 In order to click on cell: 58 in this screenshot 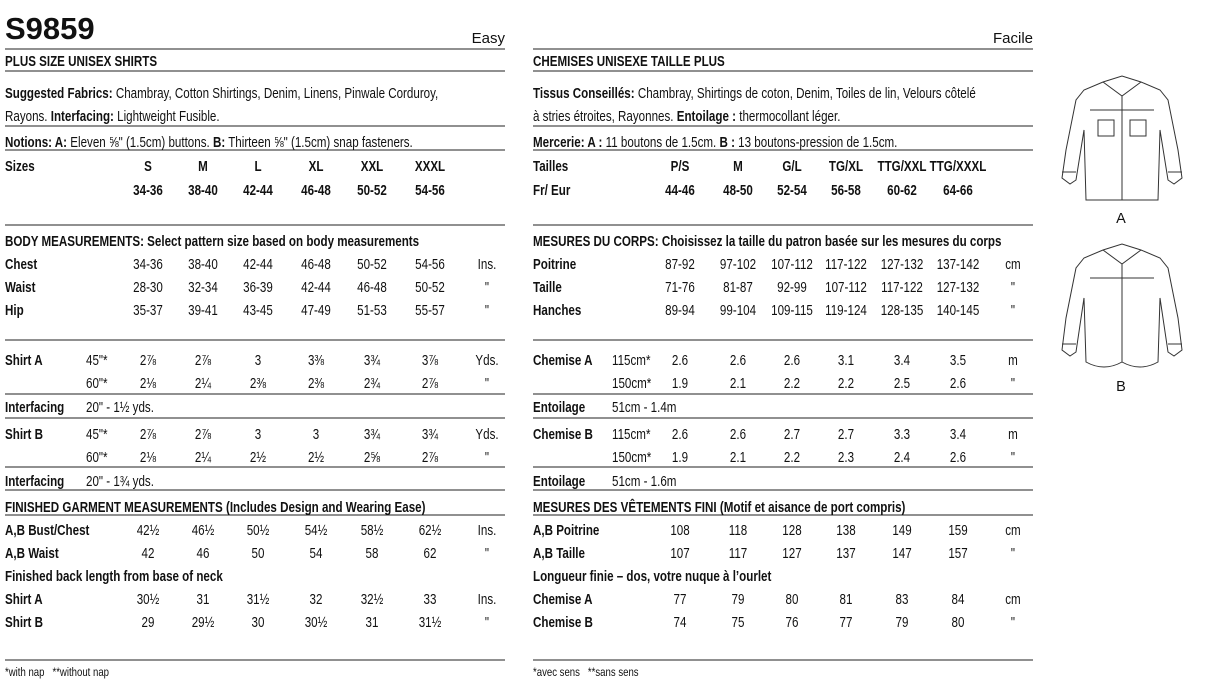, I will do `click(372, 553)`.